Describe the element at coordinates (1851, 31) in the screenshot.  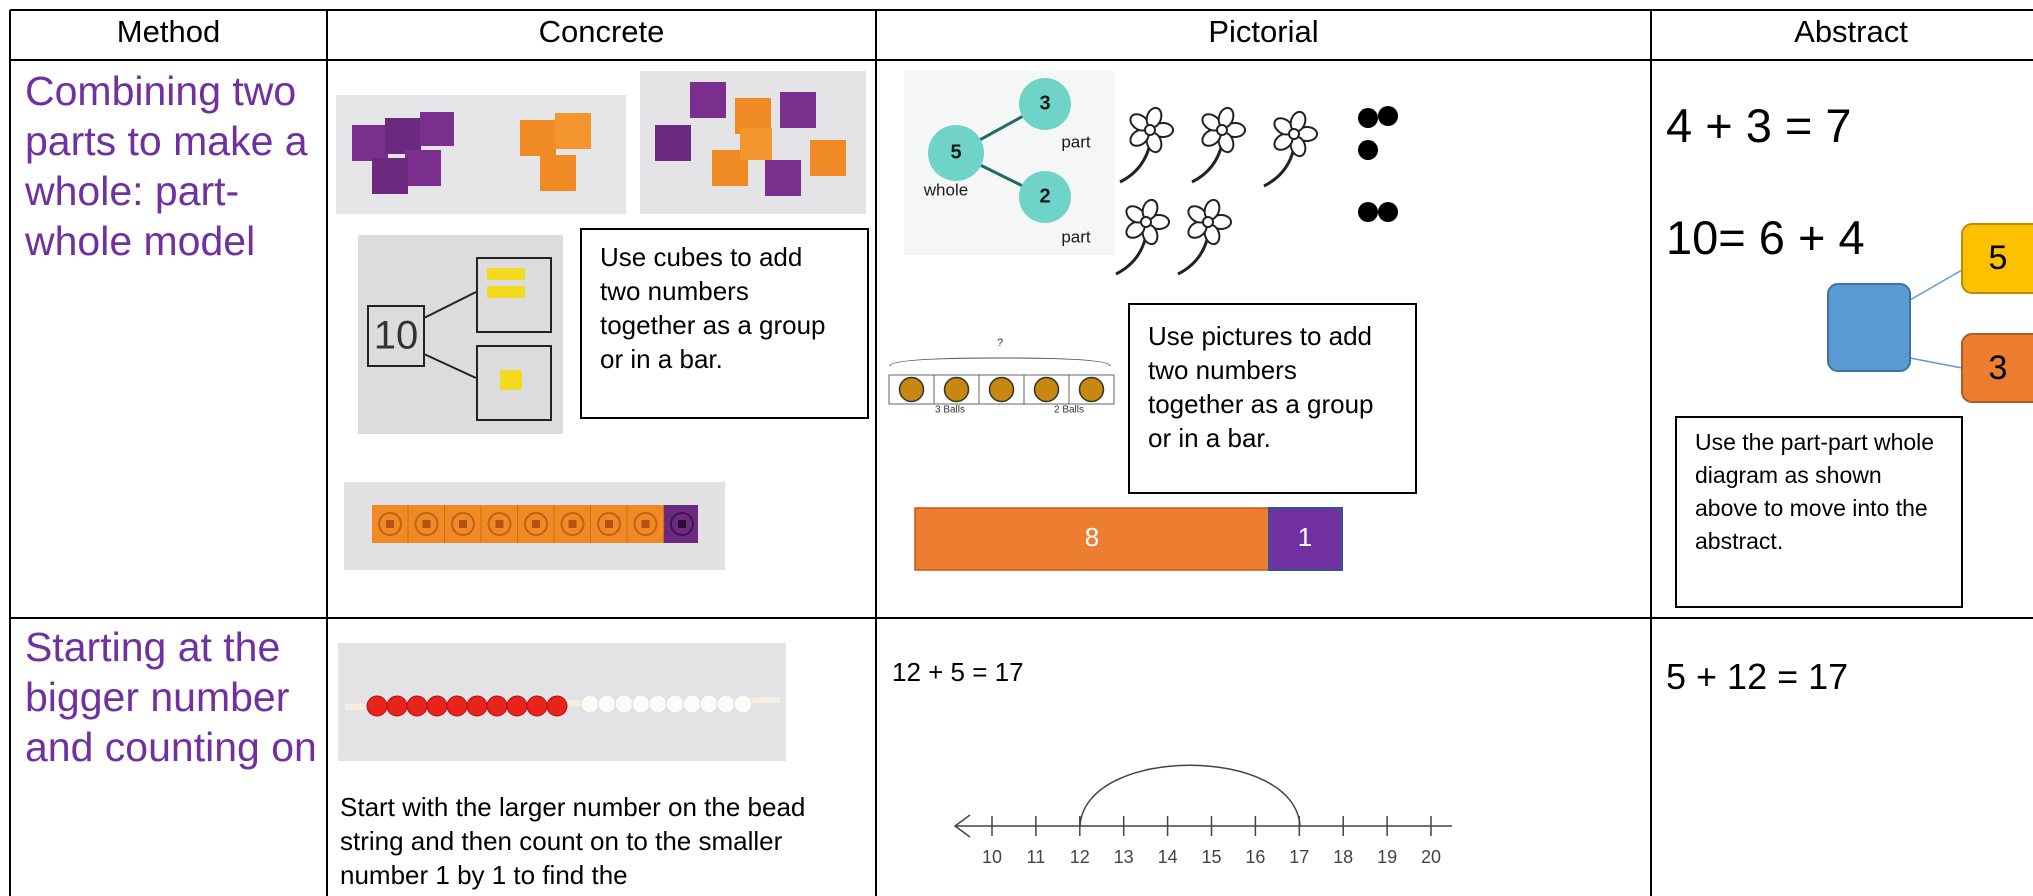
I see `column-header: Abstract` at that location.